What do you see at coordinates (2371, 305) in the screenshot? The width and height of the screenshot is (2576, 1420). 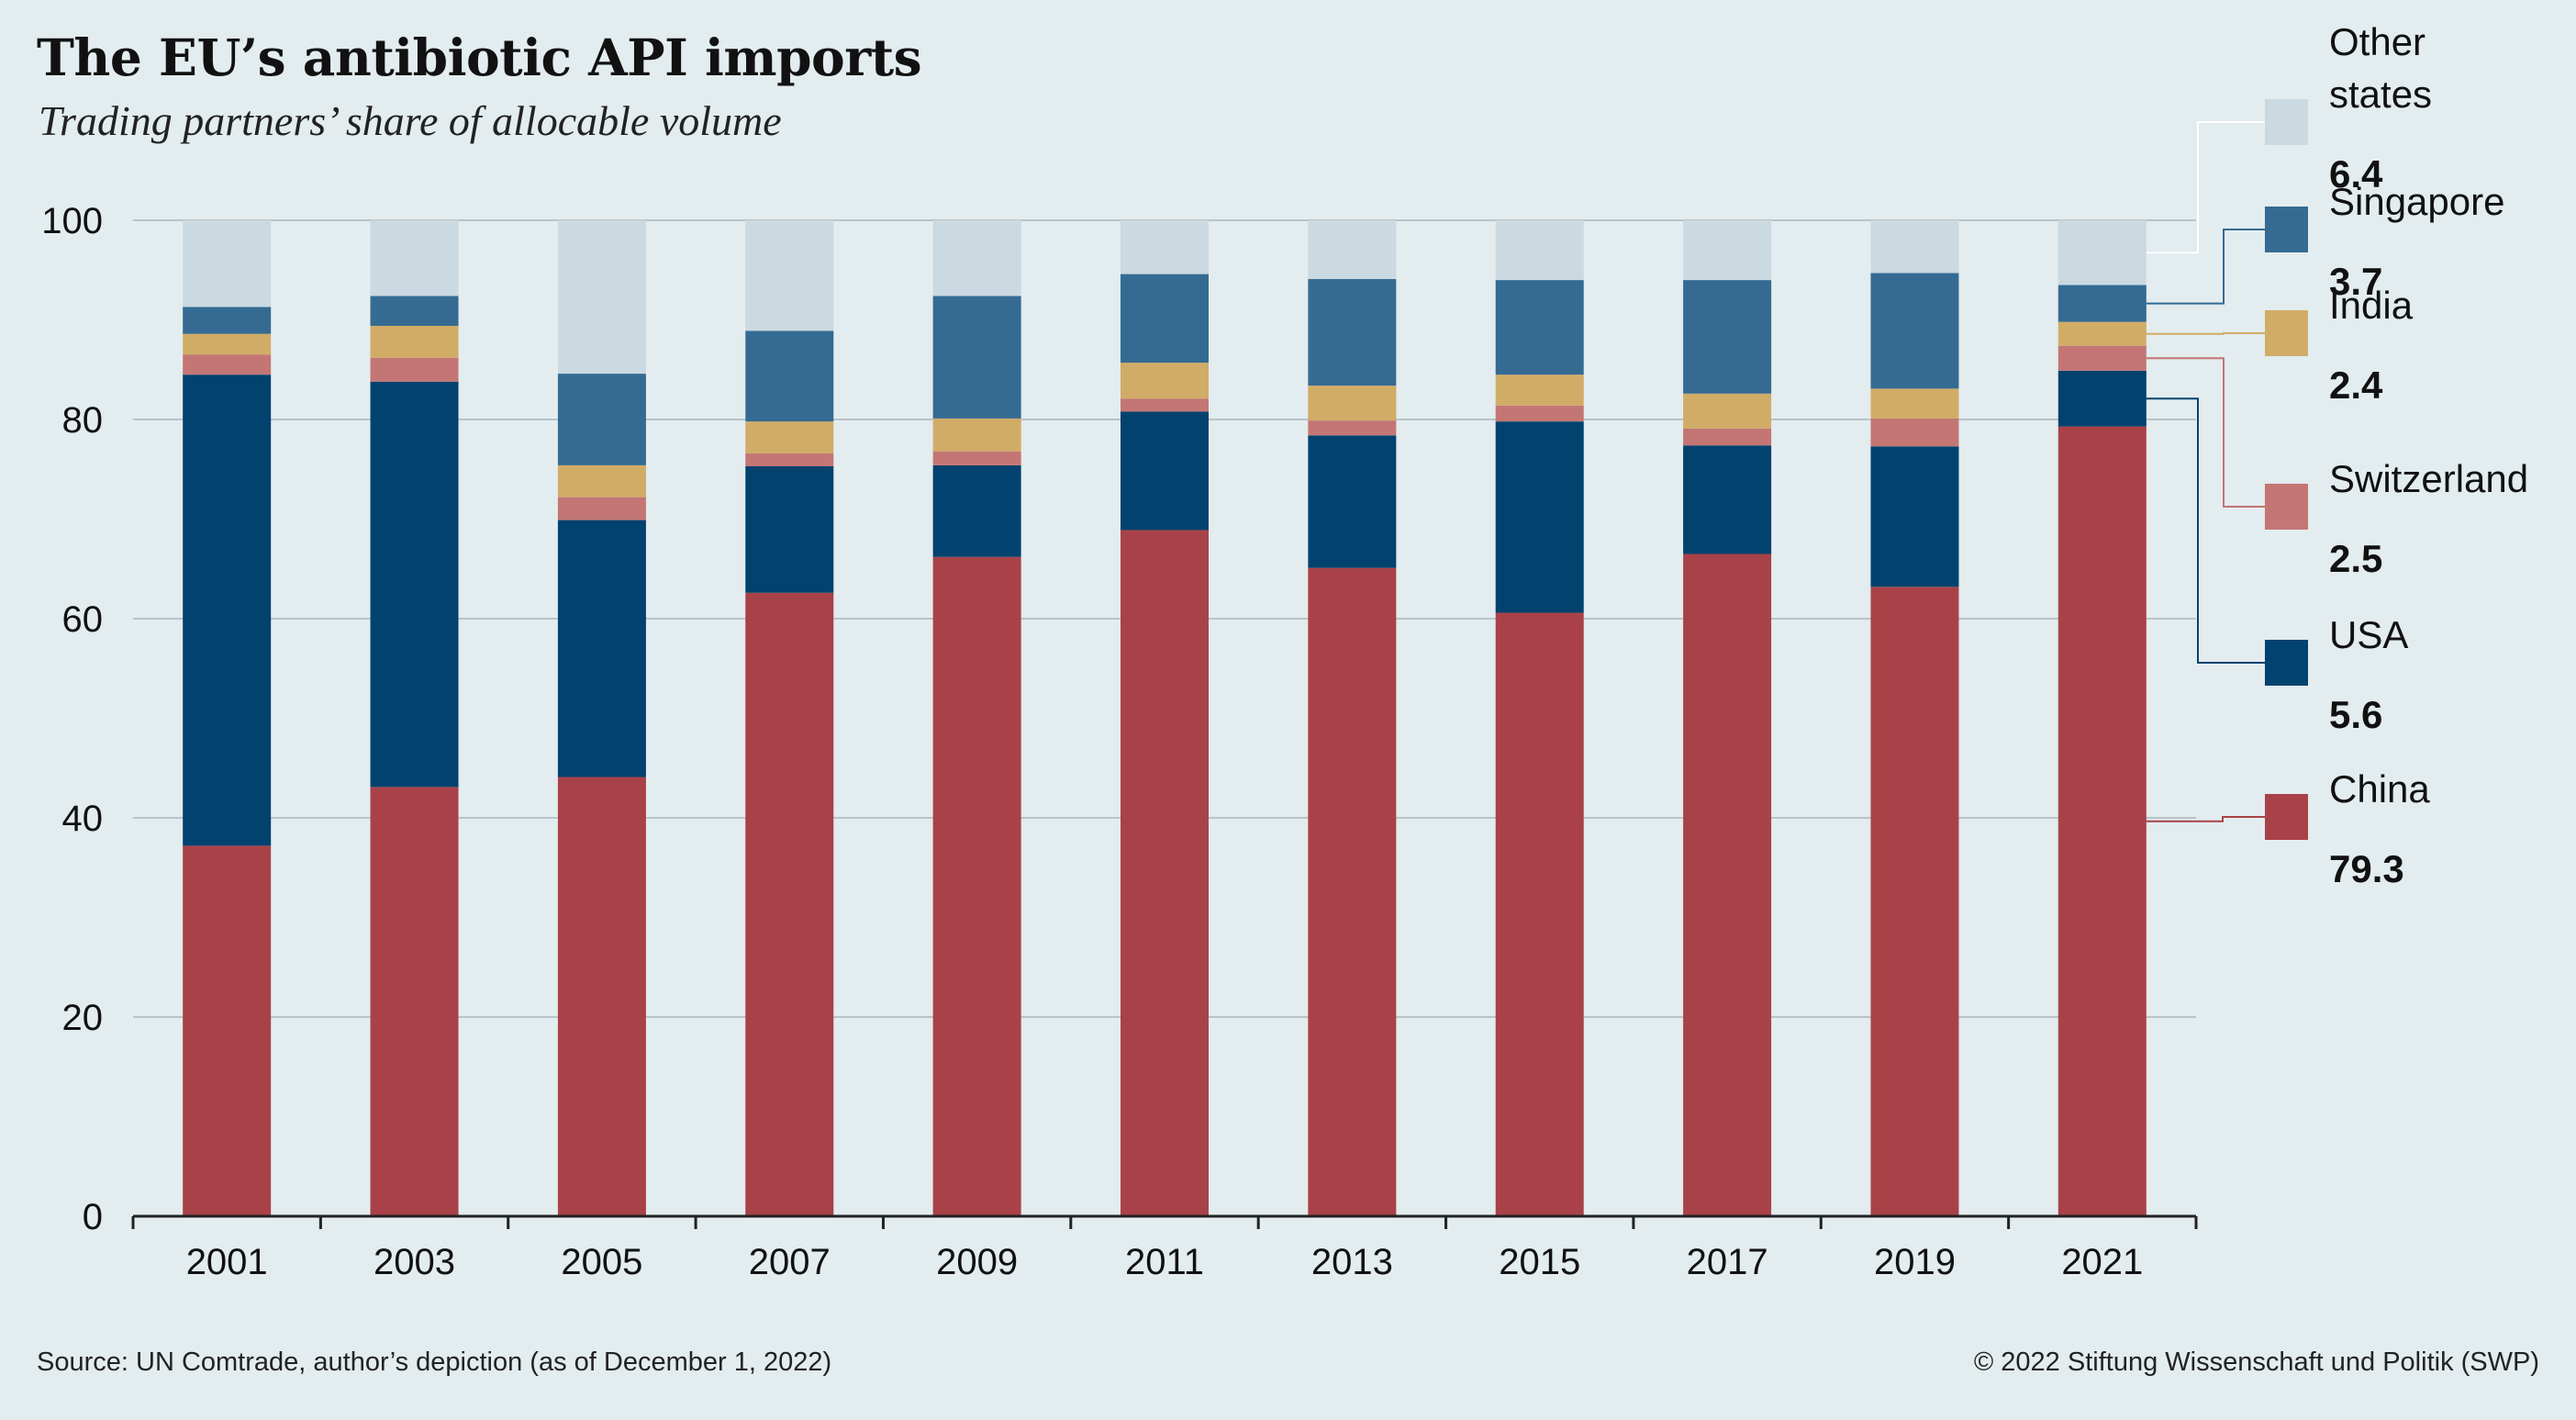 I see `legend-label: India` at bounding box center [2371, 305].